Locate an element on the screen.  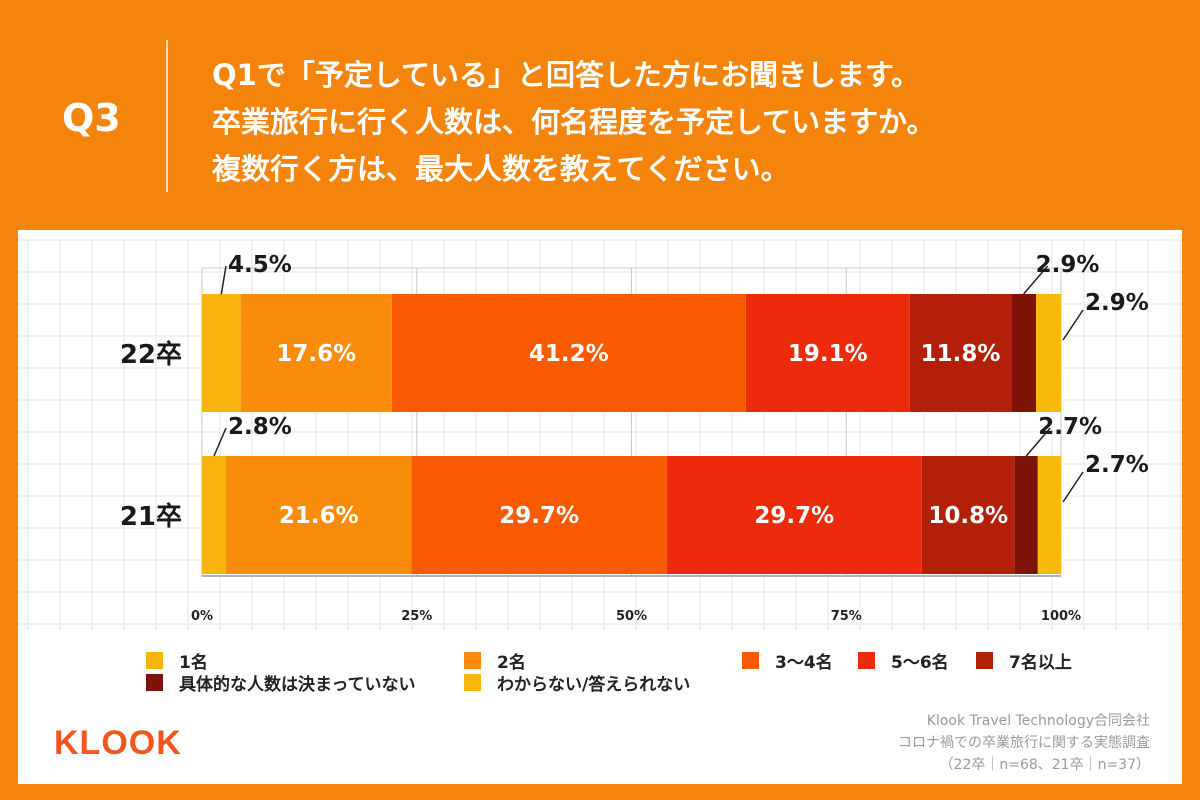
credit-company: Klook Travel Technology合同会社 is located at coordinates (1038, 721).